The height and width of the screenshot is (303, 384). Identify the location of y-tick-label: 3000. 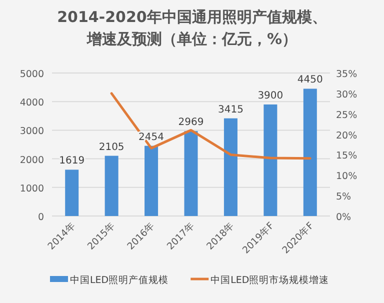
(32, 132).